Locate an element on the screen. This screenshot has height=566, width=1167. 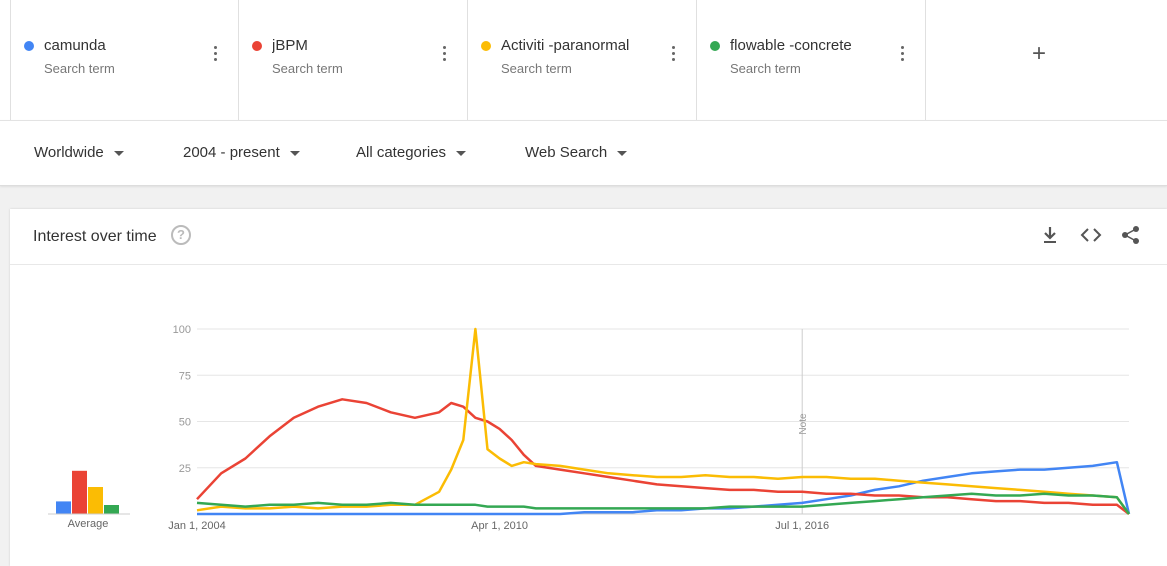
card-header: Interest over time ? is located at coordinates (588, 237).